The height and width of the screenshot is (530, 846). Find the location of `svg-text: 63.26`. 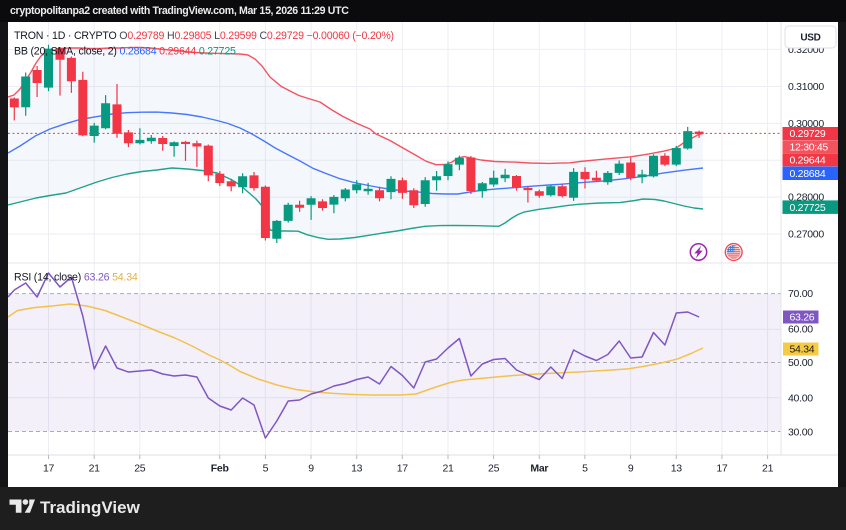

svg-text: 63.26 is located at coordinates (802, 318).